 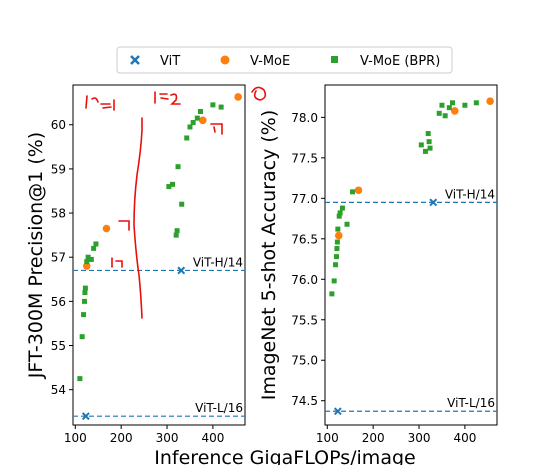 What do you see at coordinates (284, 60) in the screenshot?
I see `legend: ViT V-MoE V-MoE (BPR)` at bounding box center [284, 60].